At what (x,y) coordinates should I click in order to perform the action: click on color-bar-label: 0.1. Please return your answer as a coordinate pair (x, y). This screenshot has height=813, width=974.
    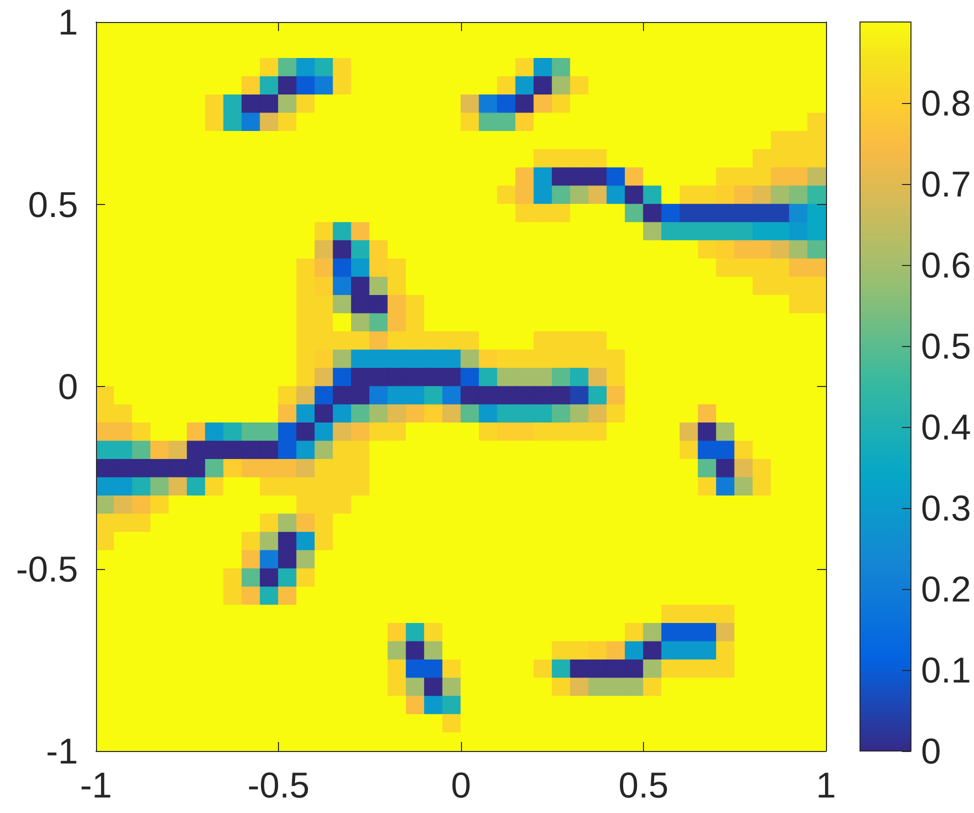
    Looking at the image, I should click on (945, 670).